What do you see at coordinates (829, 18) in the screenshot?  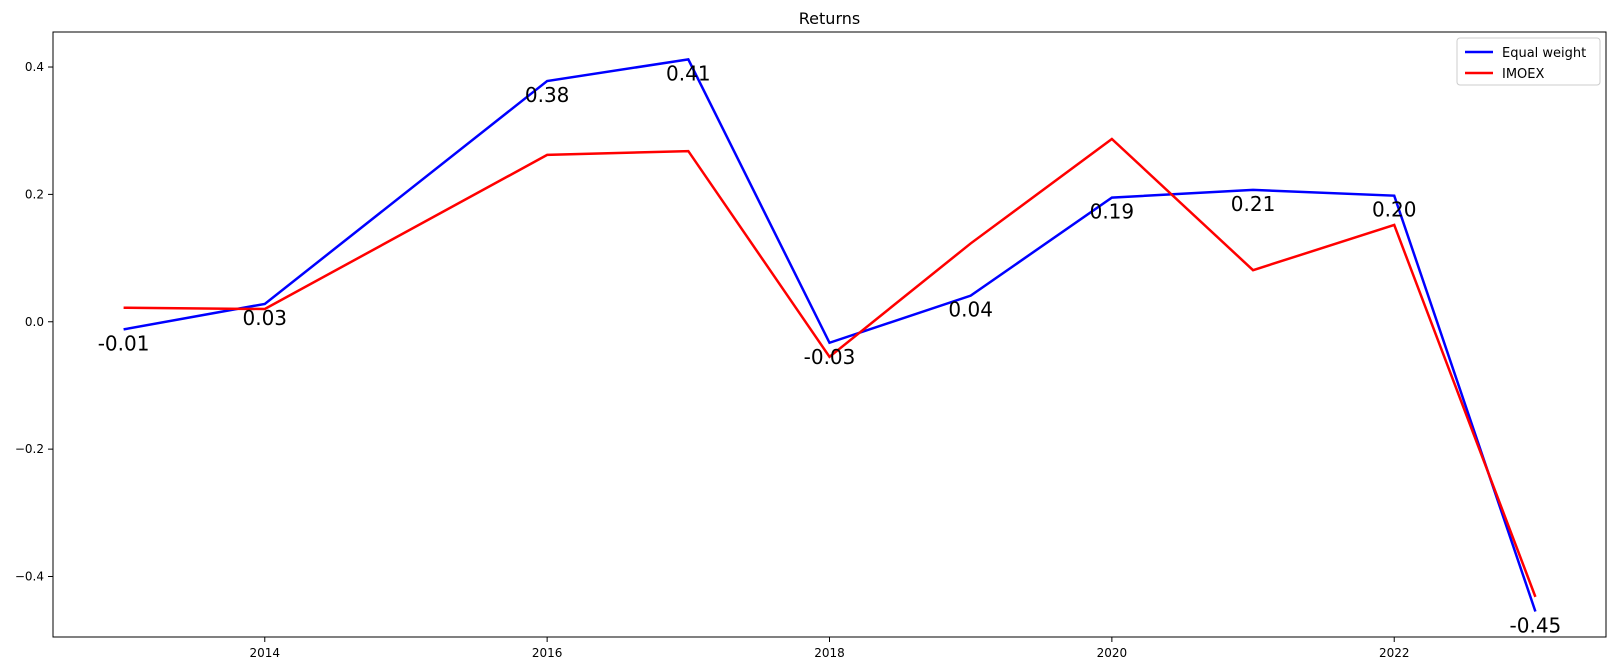 I see `chart-title: Returns` at bounding box center [829, 18].